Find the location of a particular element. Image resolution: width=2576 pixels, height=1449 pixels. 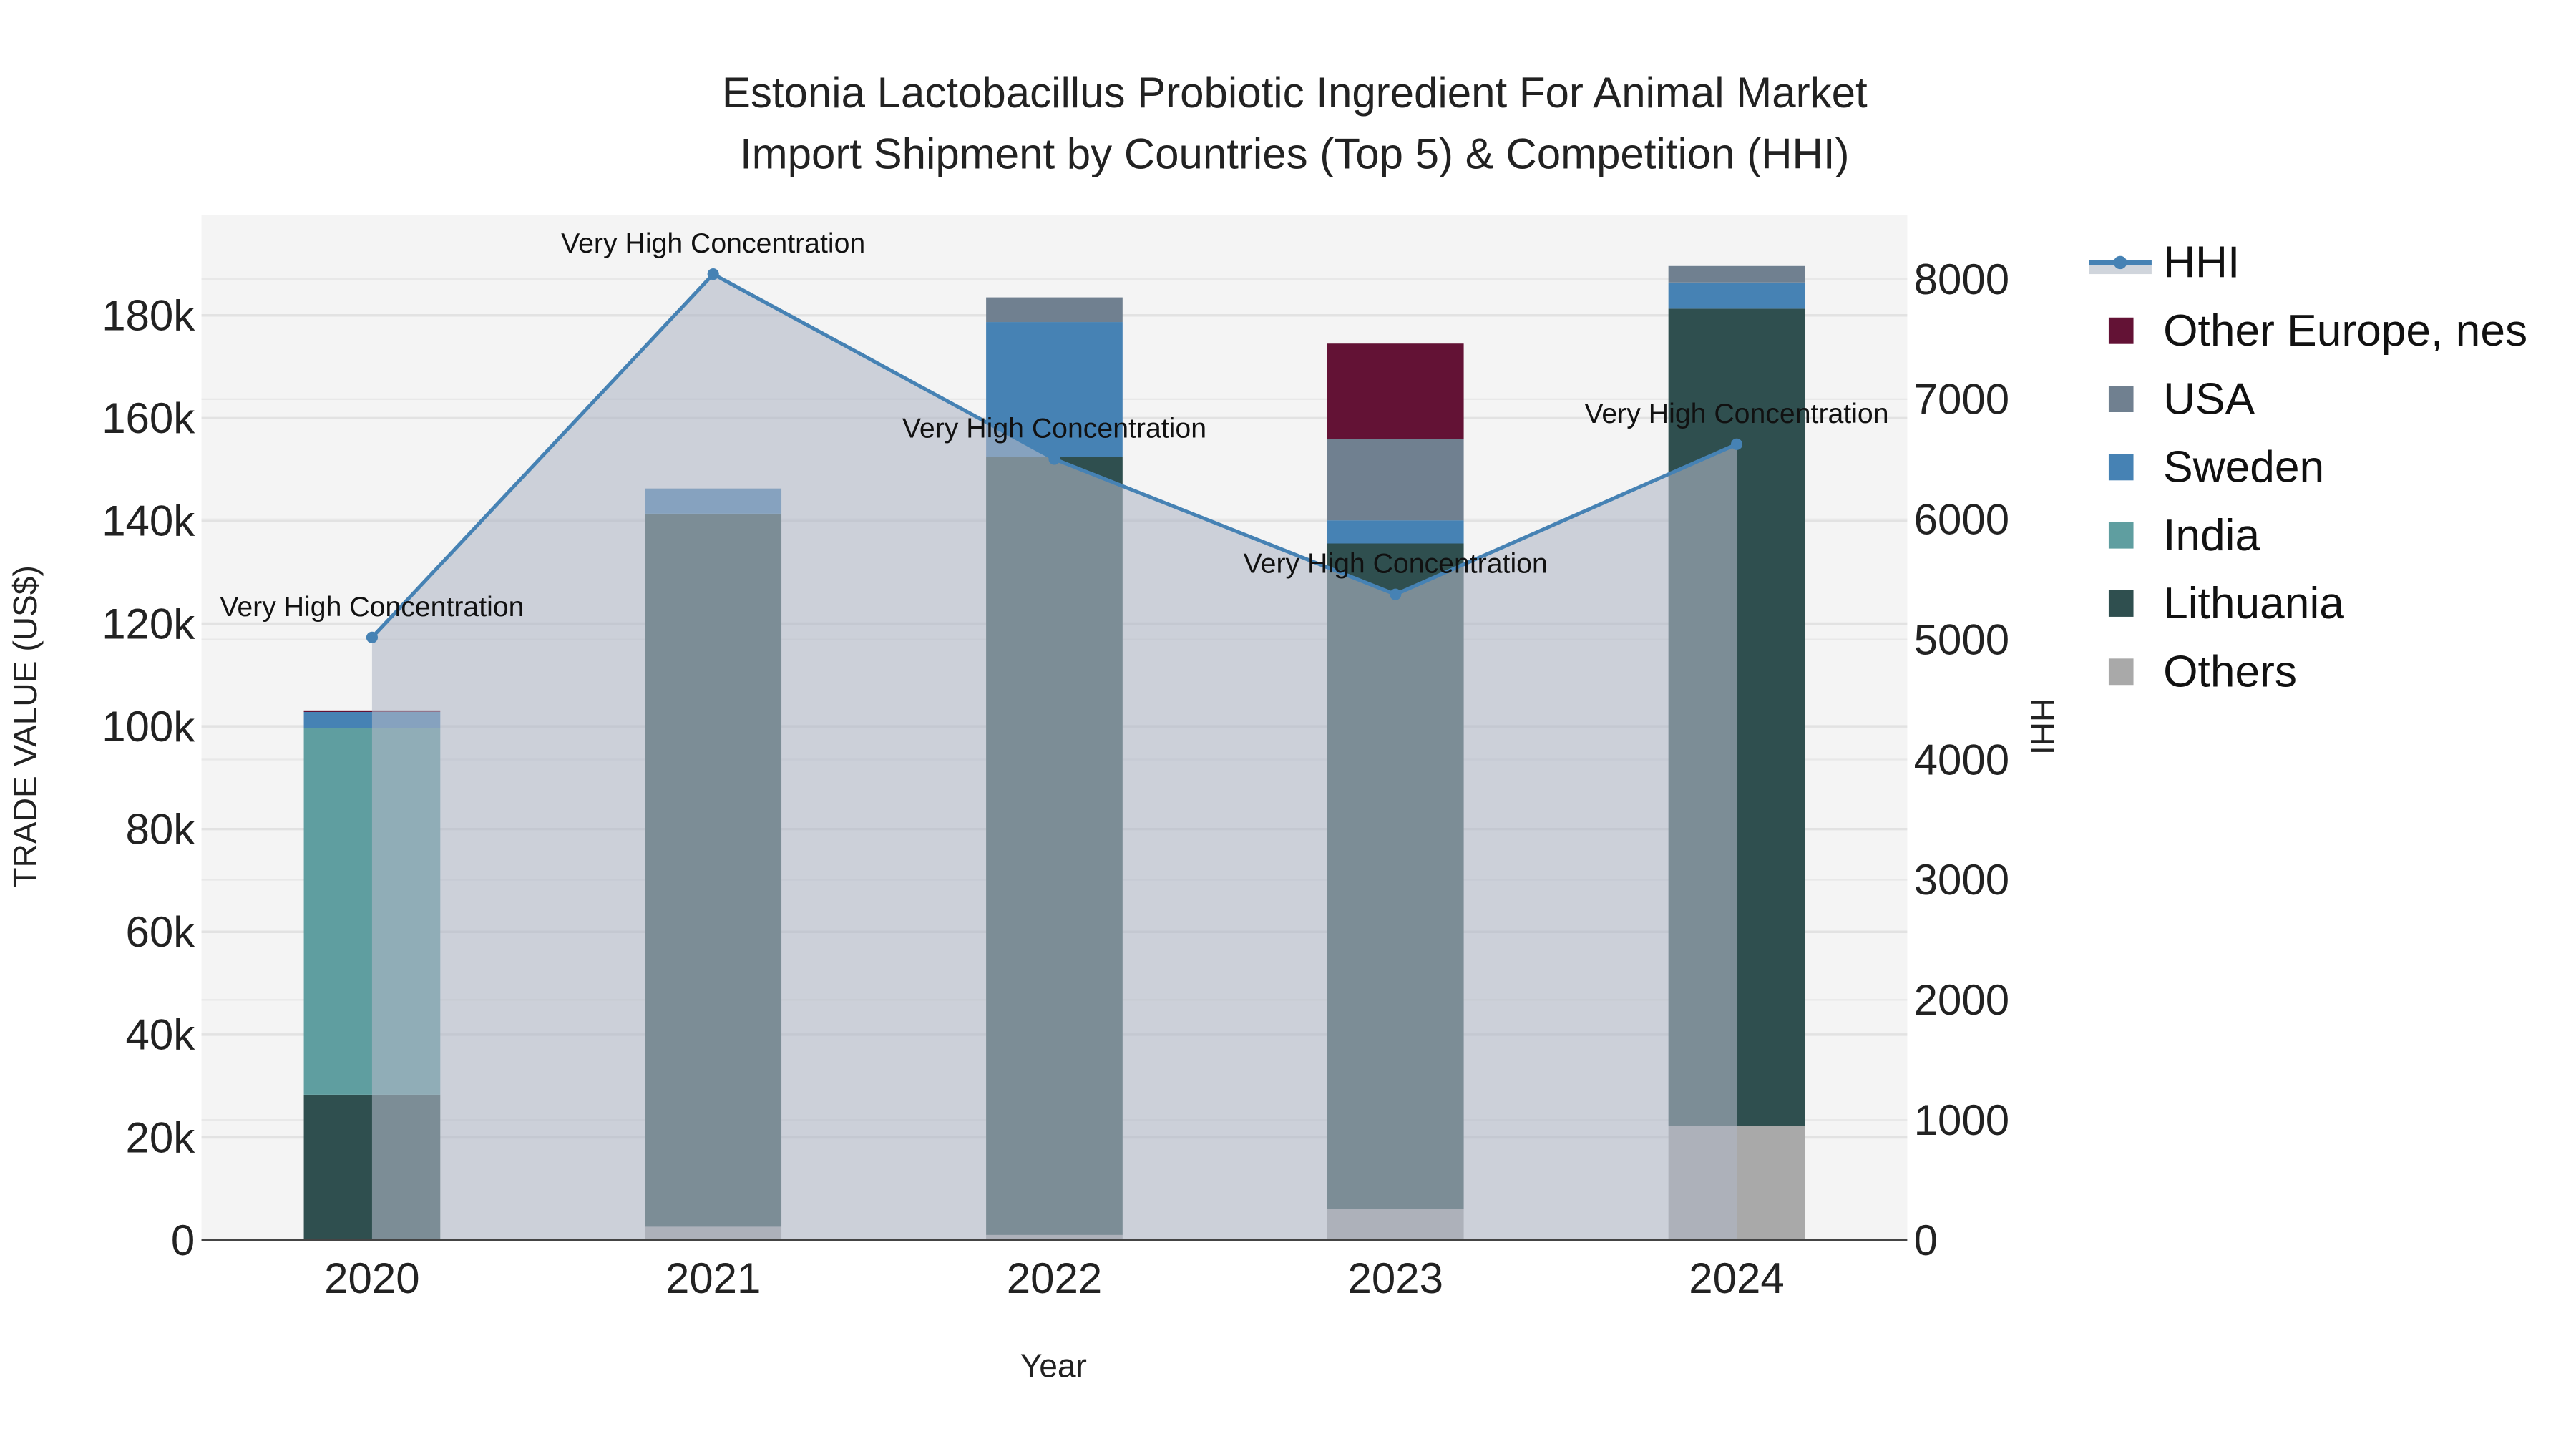

legend-label: India is located at coordinates (2211, 535).